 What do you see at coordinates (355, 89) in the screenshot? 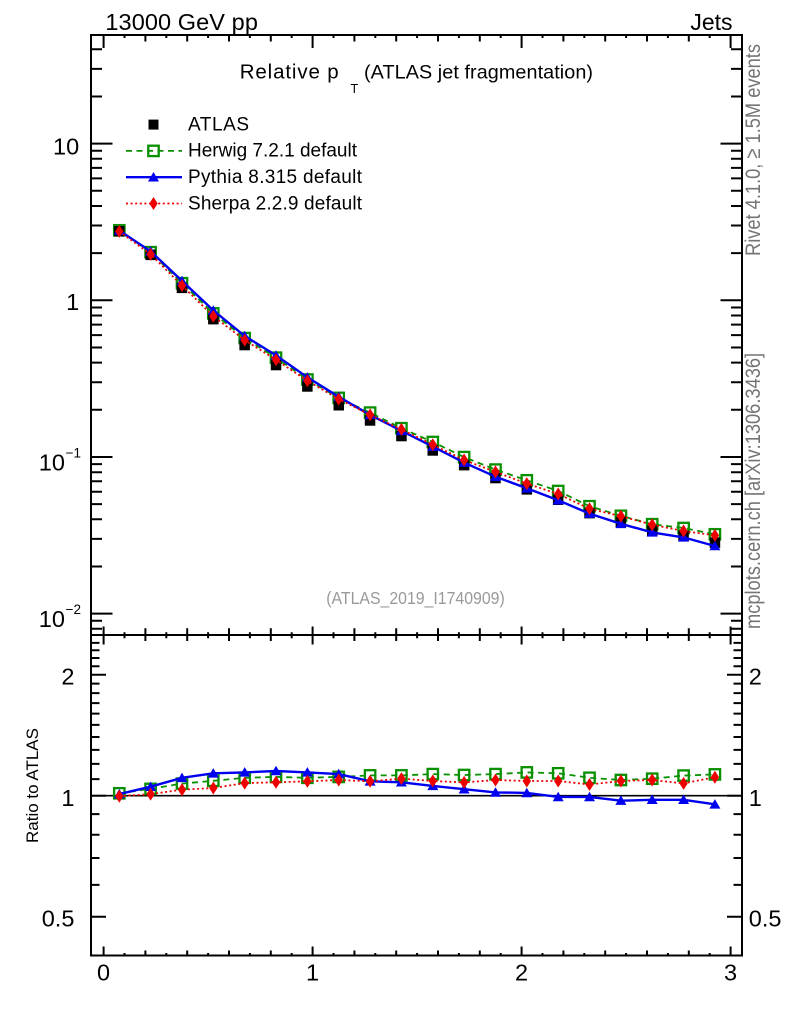
I see `svg-text: T` at bounding box center [355, 89].